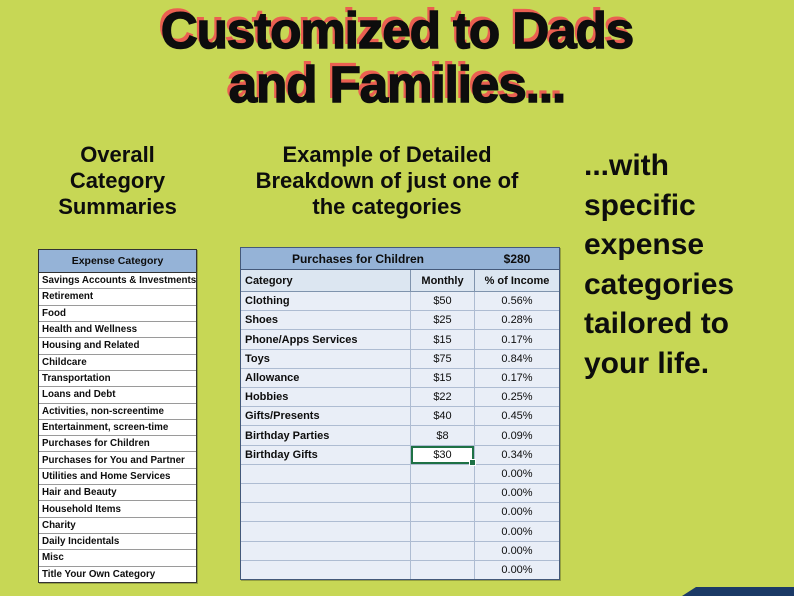 This screenshot has height=596, width=794. Describe the element at coordinates (443, 435) in the screenshot. I see `monthly-cell: $8` at that location.